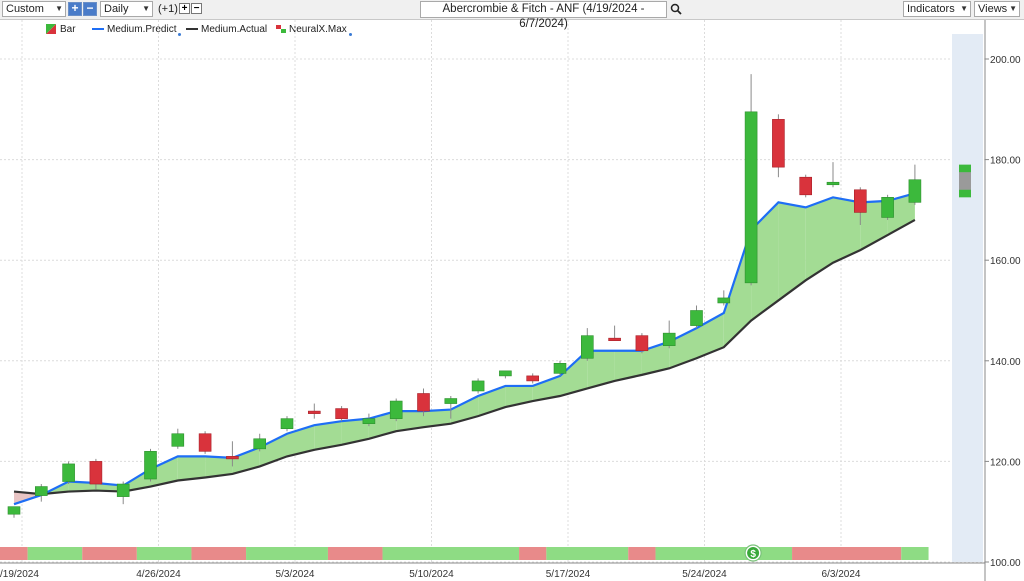 This screenshot has height=581, width=1024. I want to click on indicators-button: Indicators ▼, so click(937, 9).